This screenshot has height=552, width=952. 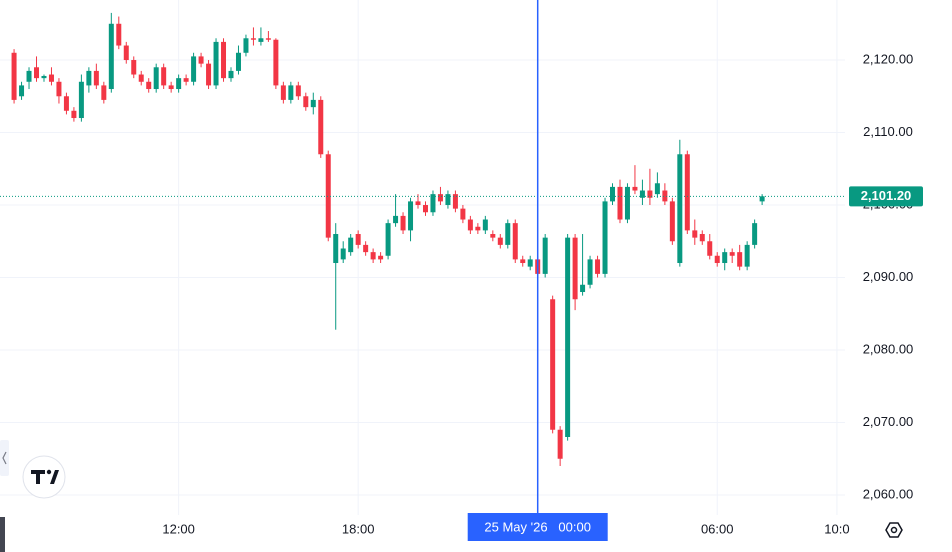 I want to click on x-tick-label: 06:00, so click(x=717, y=528).